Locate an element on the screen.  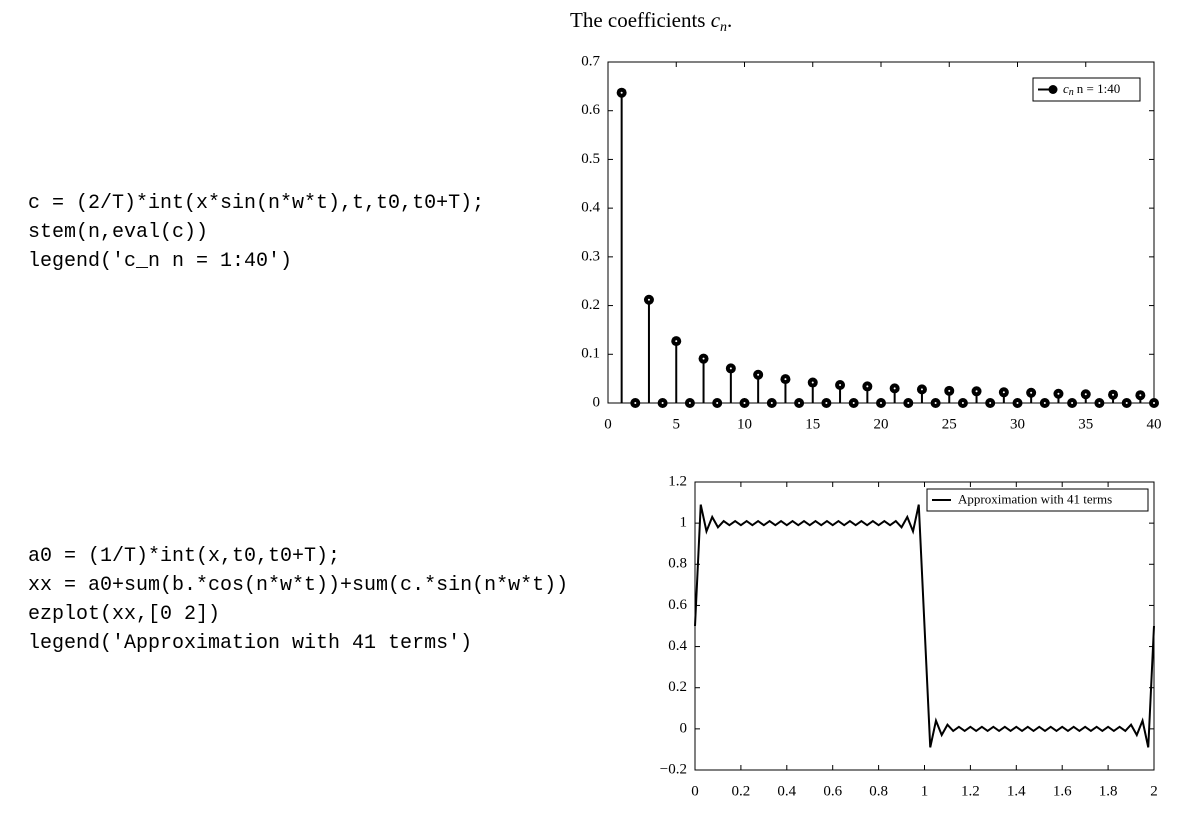
x-tick-label: 15 is located at coordinates (812, 424).